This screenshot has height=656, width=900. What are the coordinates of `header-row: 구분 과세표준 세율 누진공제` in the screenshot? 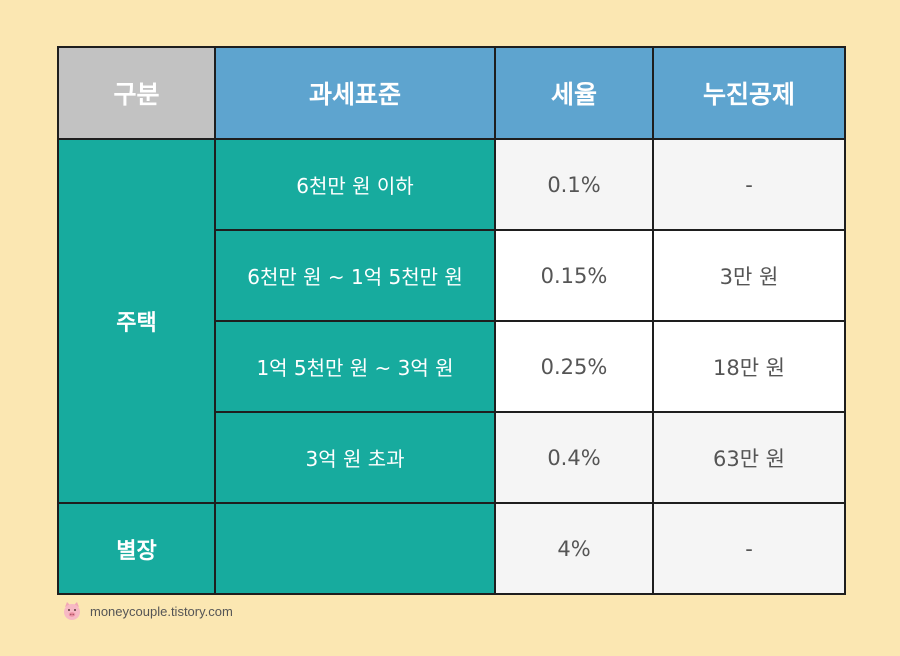 It's located at (451, 93).